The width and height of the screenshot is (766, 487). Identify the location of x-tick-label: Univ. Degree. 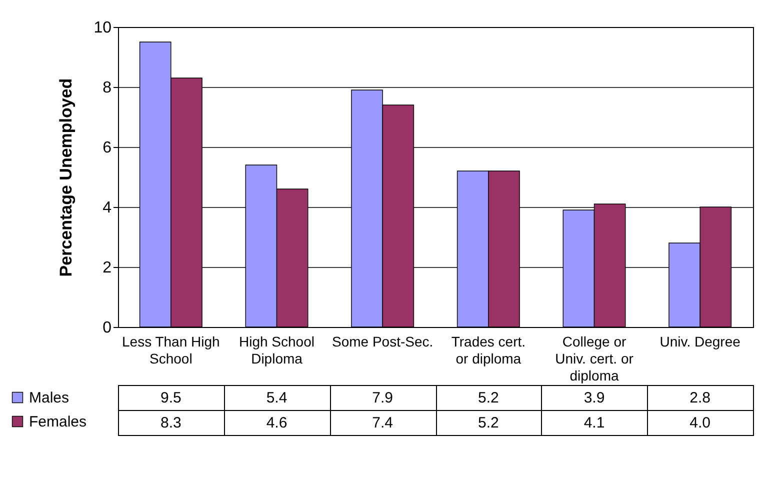
(700, 342).